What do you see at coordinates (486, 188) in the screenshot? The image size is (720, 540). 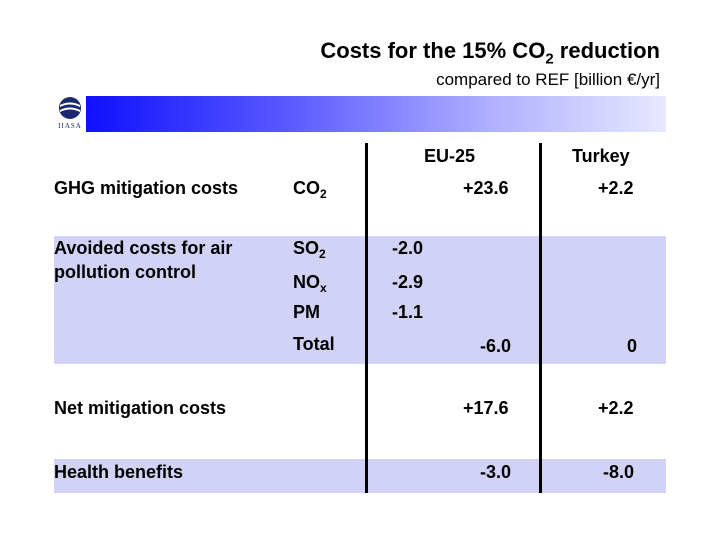 I see `ghg-eu25-value: +23.6` at bounding box center [486, 188].